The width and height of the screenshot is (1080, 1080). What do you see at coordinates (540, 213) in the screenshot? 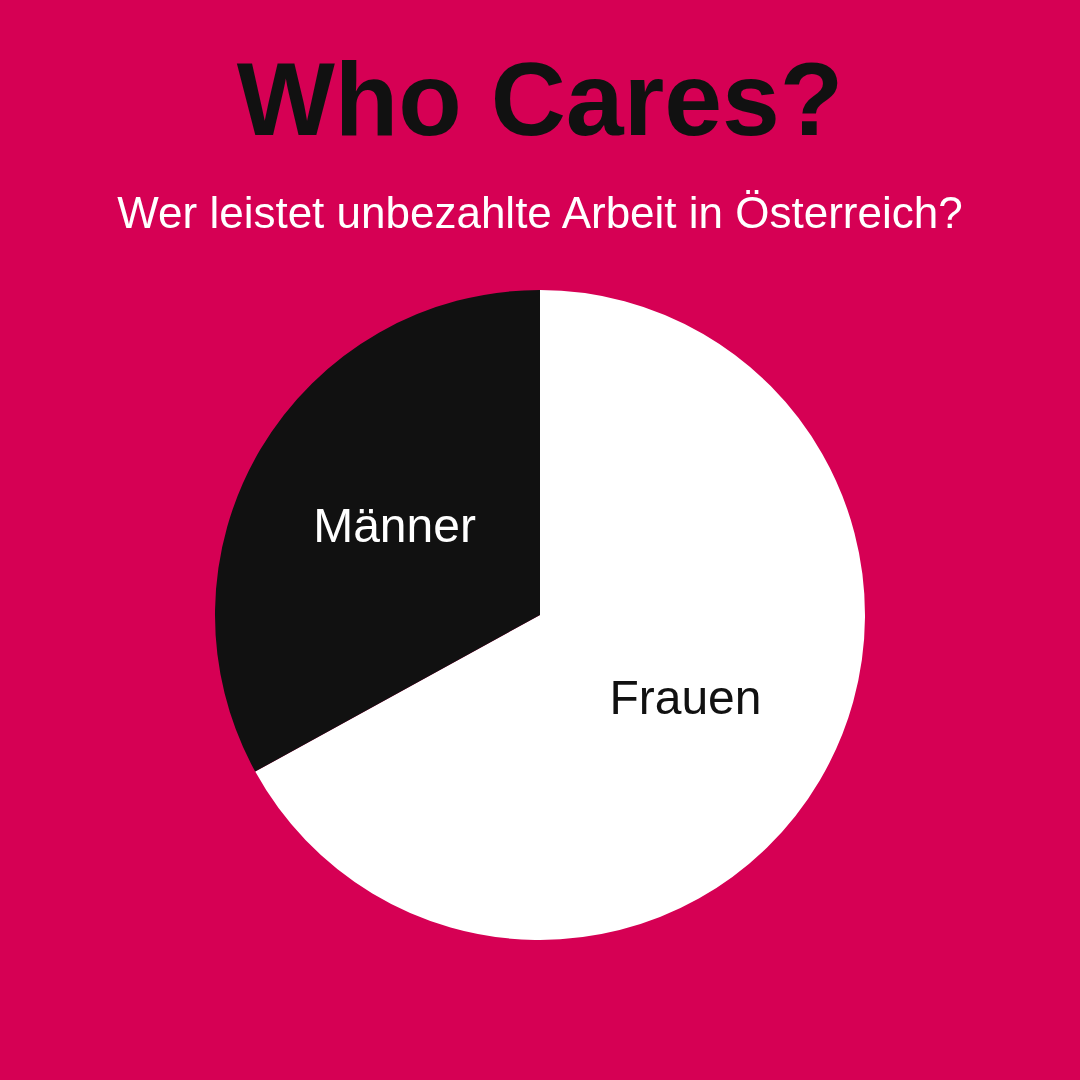
I see `chart-subtitle: Wer leistet unbezahlte Arbeit in Österreich?` at bounding box center [540, 213].